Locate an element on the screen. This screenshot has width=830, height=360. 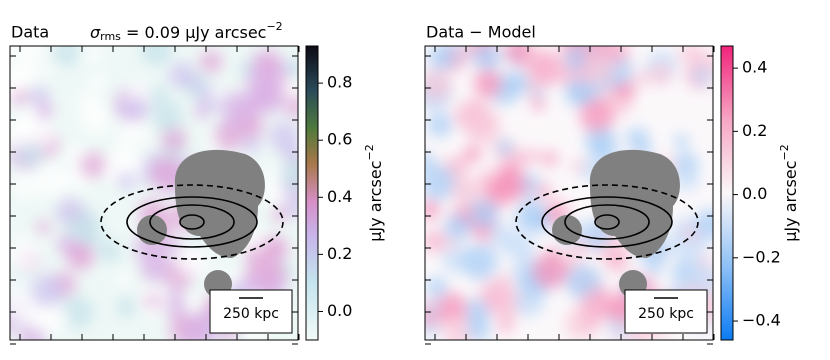
scalebar-box is located at coordinates (666, 311).